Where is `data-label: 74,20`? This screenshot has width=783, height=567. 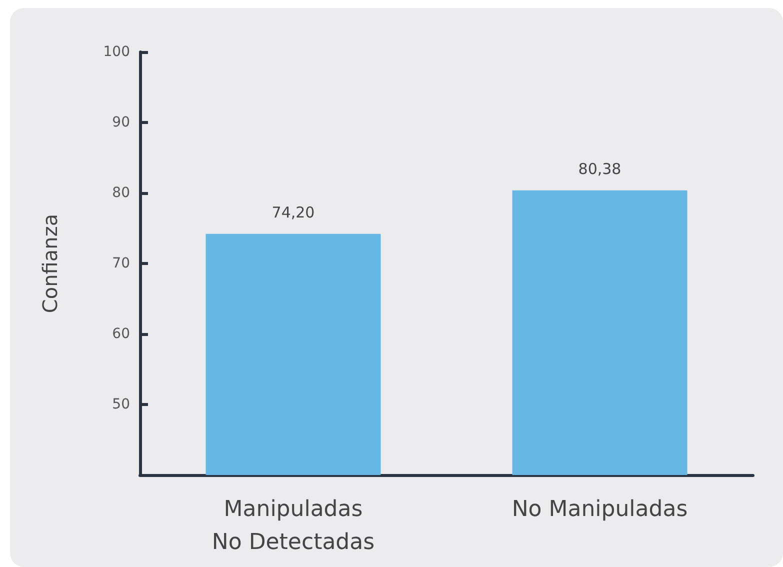 data-label: 74,20 is located at coordinates (293, 212).